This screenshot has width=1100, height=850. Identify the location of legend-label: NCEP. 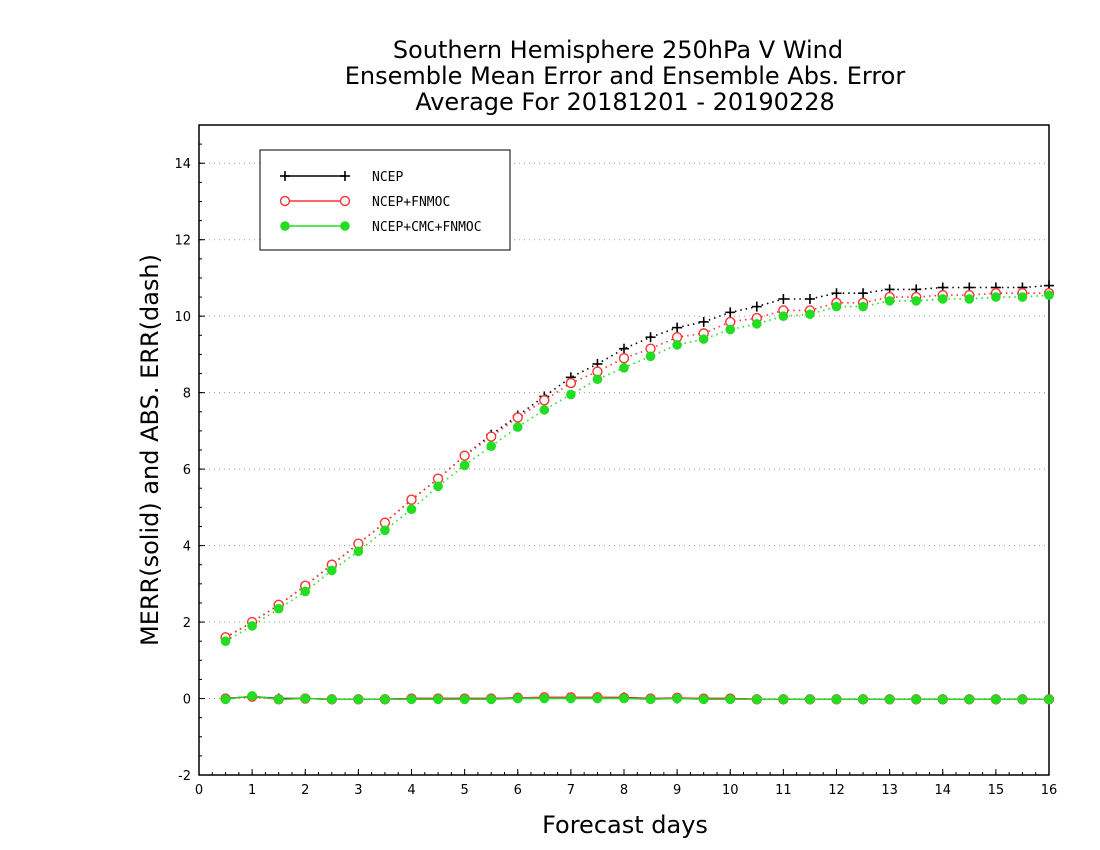
(387, 177).